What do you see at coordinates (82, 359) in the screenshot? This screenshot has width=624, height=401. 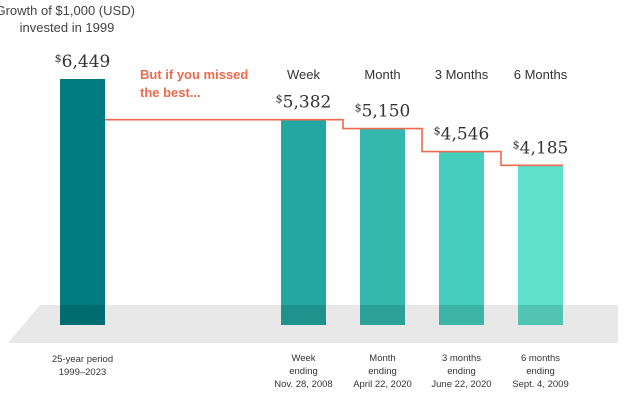 I see `x-label-0-0: 25-year period` at bounding box center [82, 359].